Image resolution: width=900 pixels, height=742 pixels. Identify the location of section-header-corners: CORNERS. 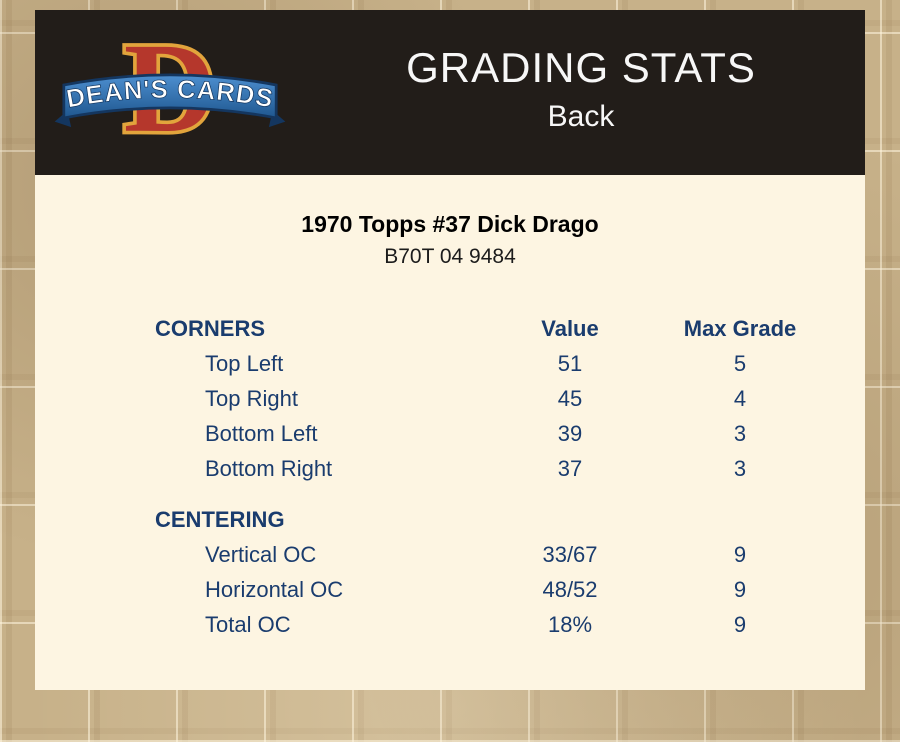
(210, 328).